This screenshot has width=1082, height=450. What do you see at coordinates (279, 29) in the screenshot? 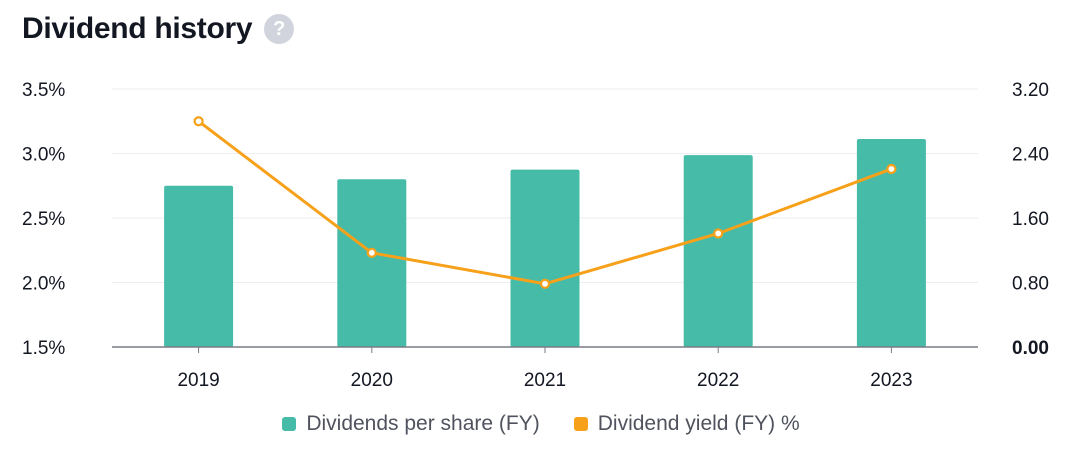
I see `help-icon: ?` at bounding box center [279, 29].